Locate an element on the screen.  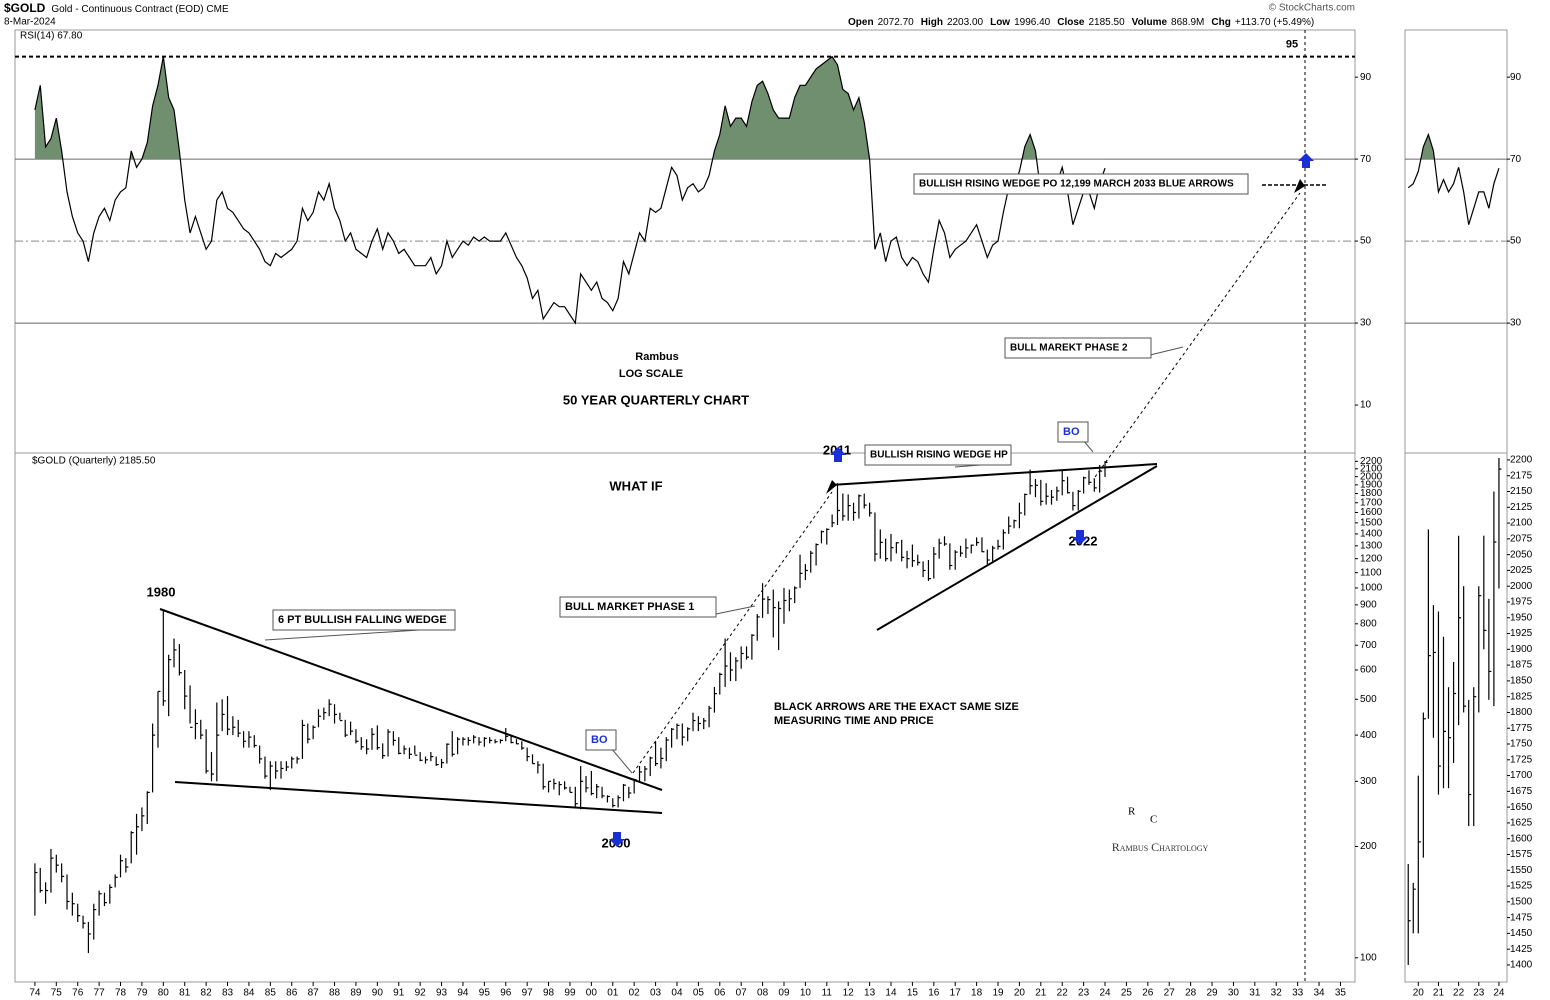
x-tick-label: 07 is located at coordinates (742, 993).